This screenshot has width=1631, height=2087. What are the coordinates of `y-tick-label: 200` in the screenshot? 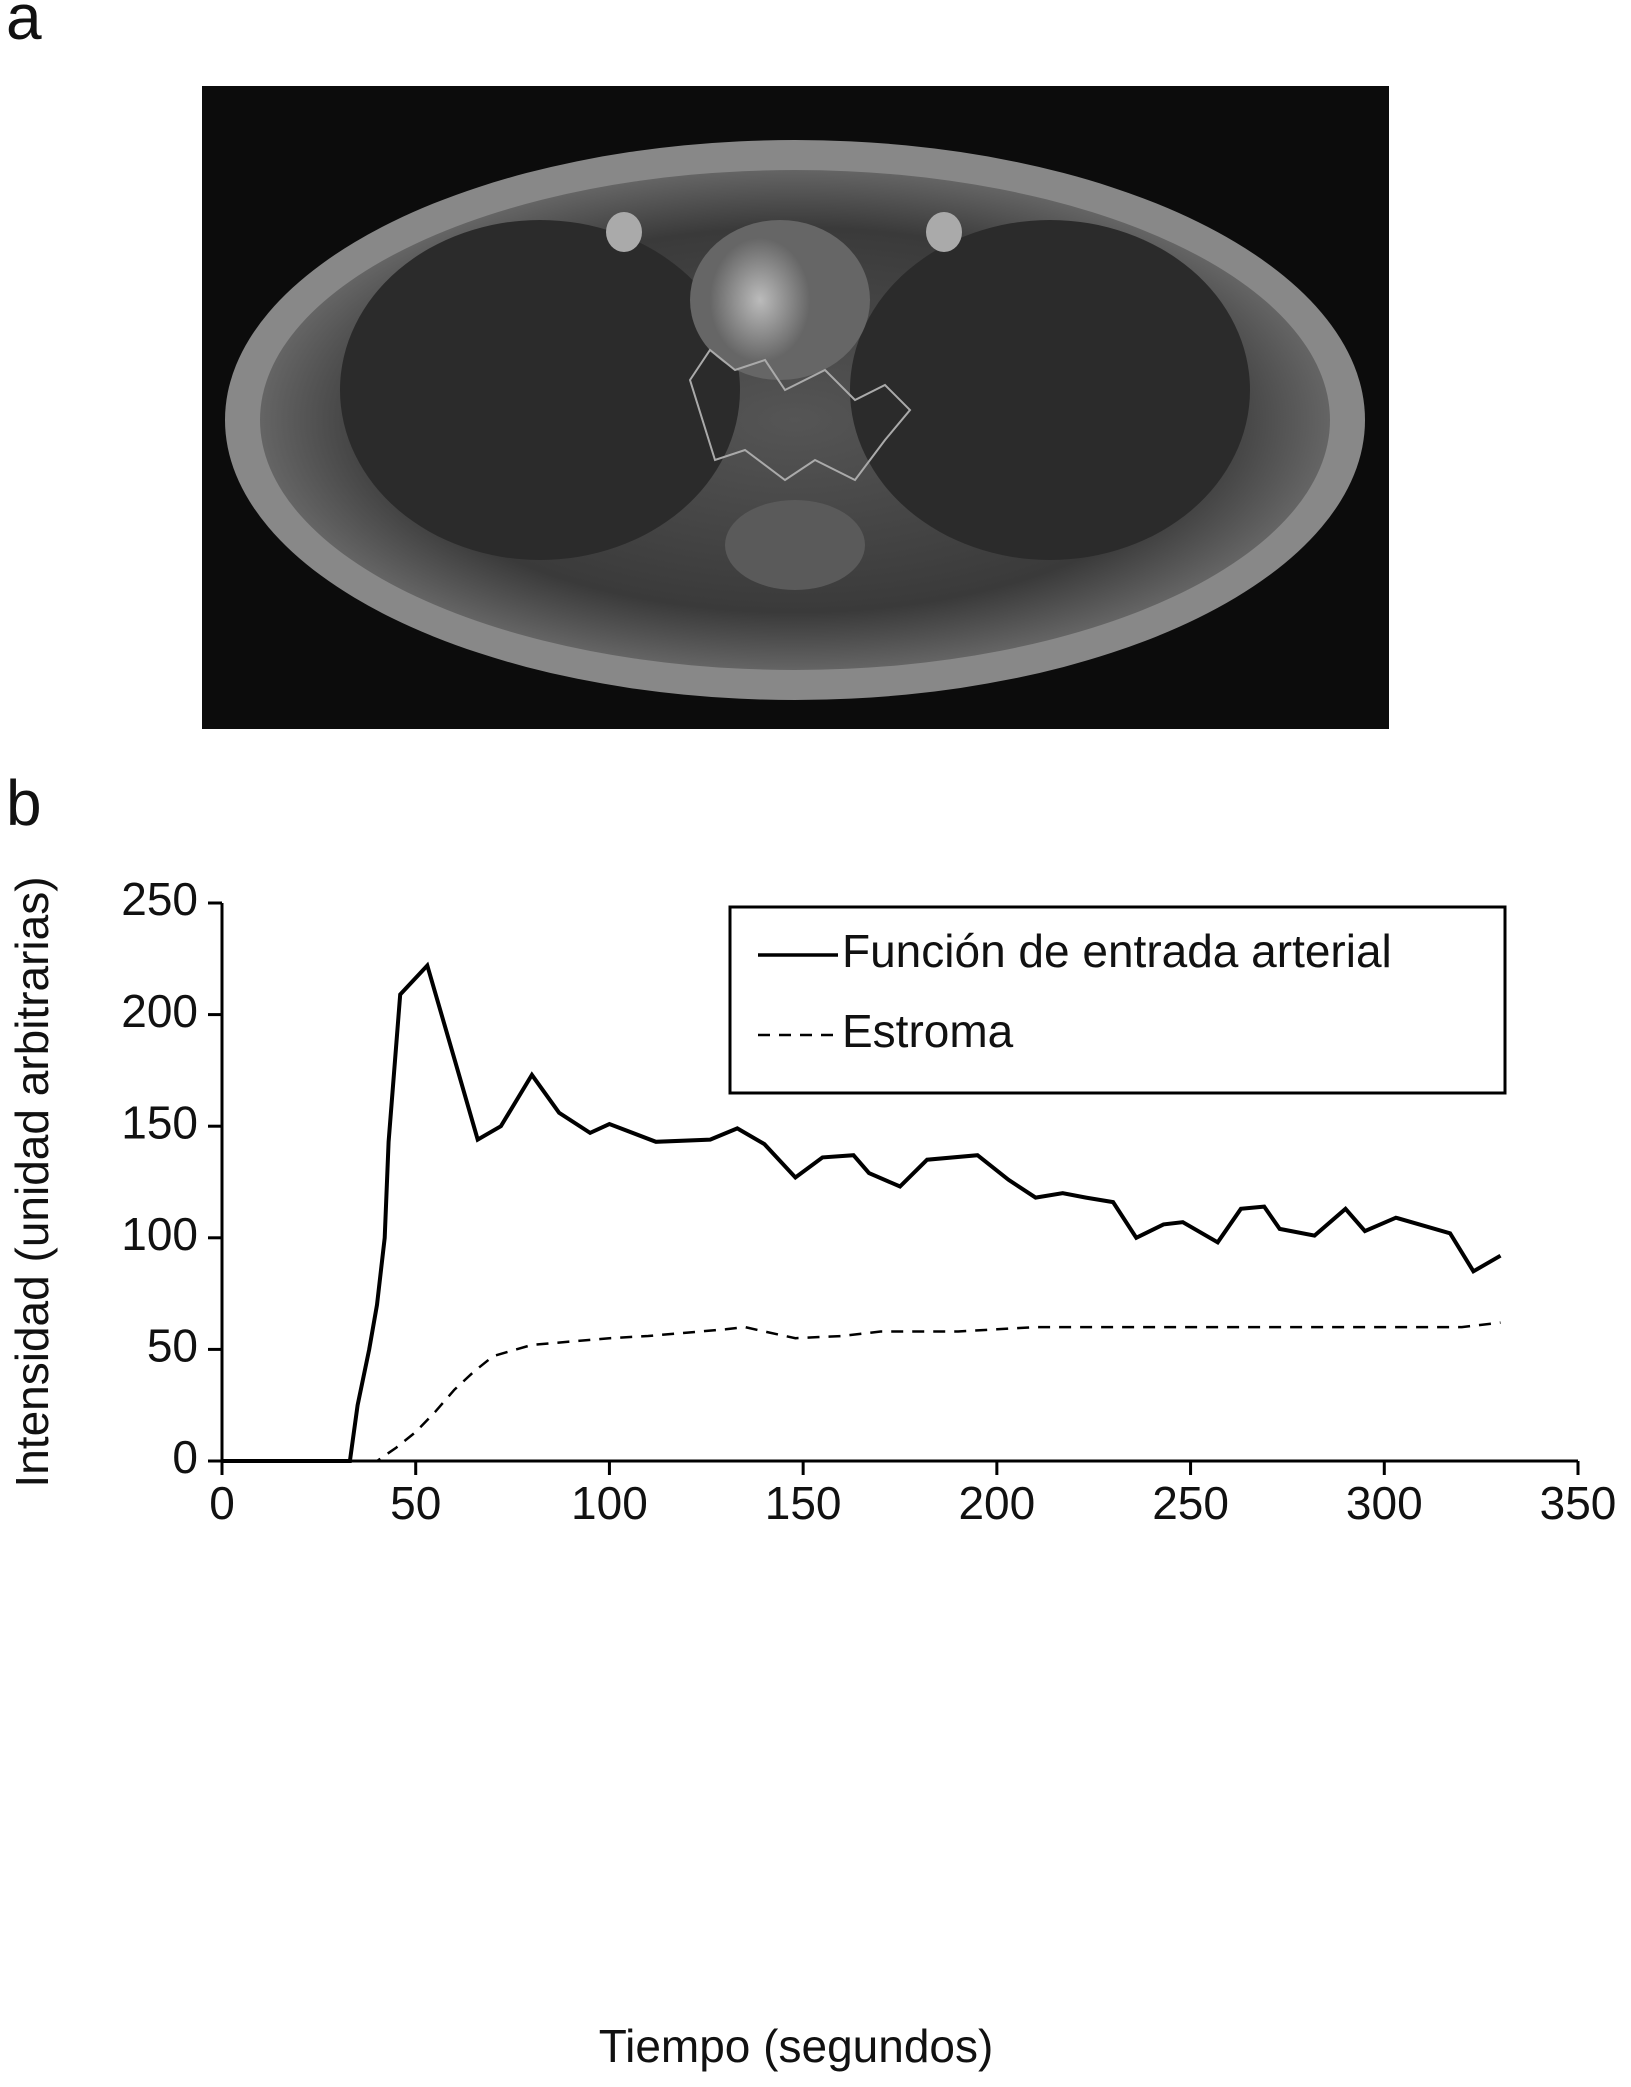 It's located at (159, 1011).